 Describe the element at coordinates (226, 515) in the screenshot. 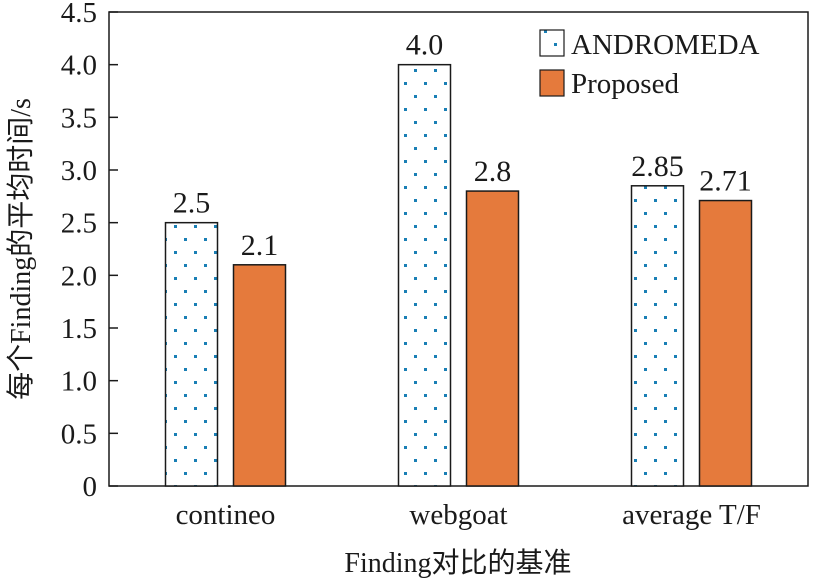

I see `x-tick-label: contineo` at that location.